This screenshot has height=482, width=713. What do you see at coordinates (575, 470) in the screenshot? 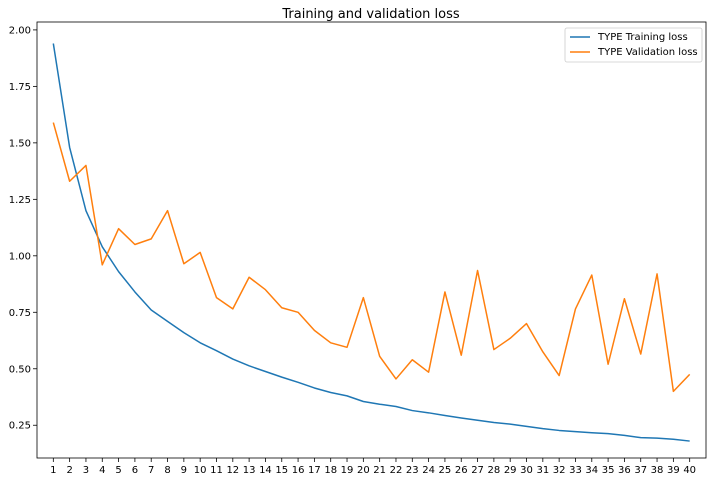
I see `x-tick-label: 33` at bounding box center [575, 470].